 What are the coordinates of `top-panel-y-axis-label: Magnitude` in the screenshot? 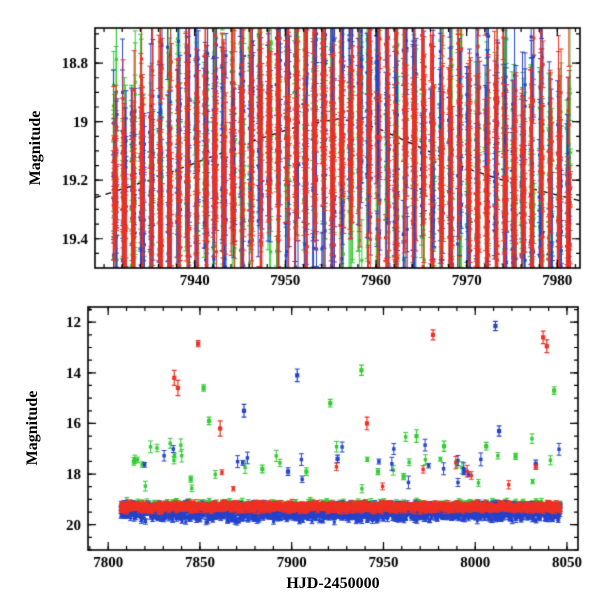 It's located at (35, 148).